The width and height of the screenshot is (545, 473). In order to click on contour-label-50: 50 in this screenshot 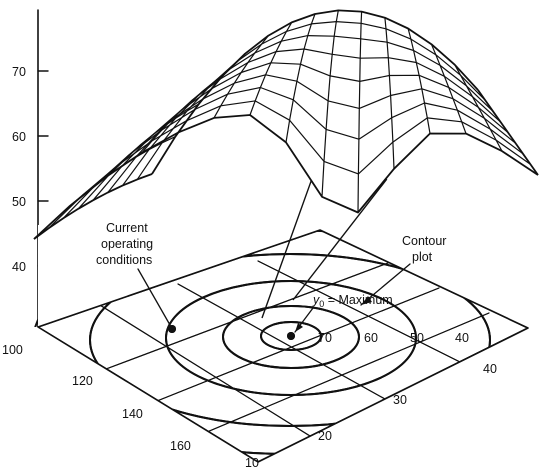, I will do `click(417, 338)`.